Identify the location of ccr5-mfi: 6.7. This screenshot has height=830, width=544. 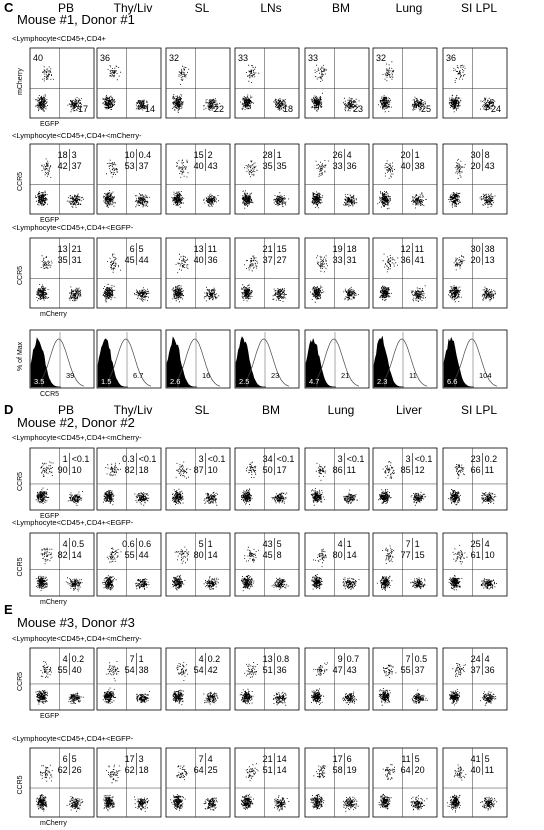
(138, 375).